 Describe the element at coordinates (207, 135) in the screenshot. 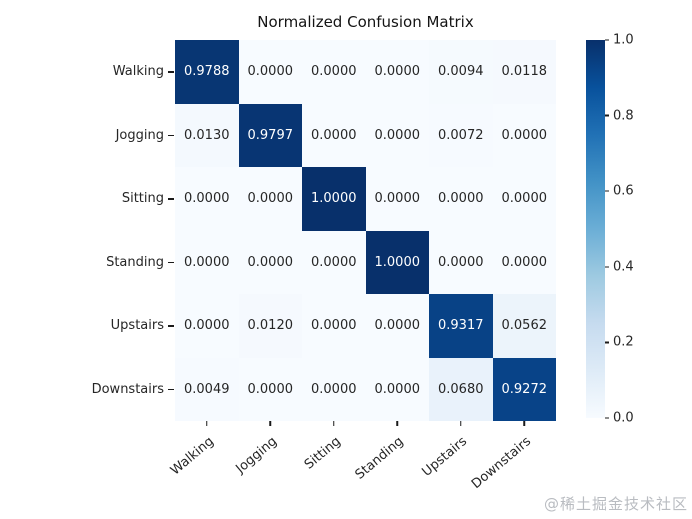

I see `heatmap-cell: 0.0130` at that location.